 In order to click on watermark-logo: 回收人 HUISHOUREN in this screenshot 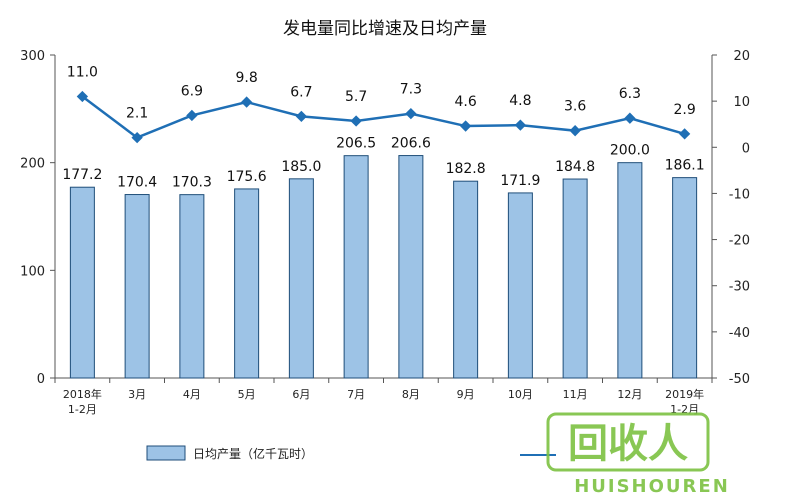, I will do `click(638, 454)`.